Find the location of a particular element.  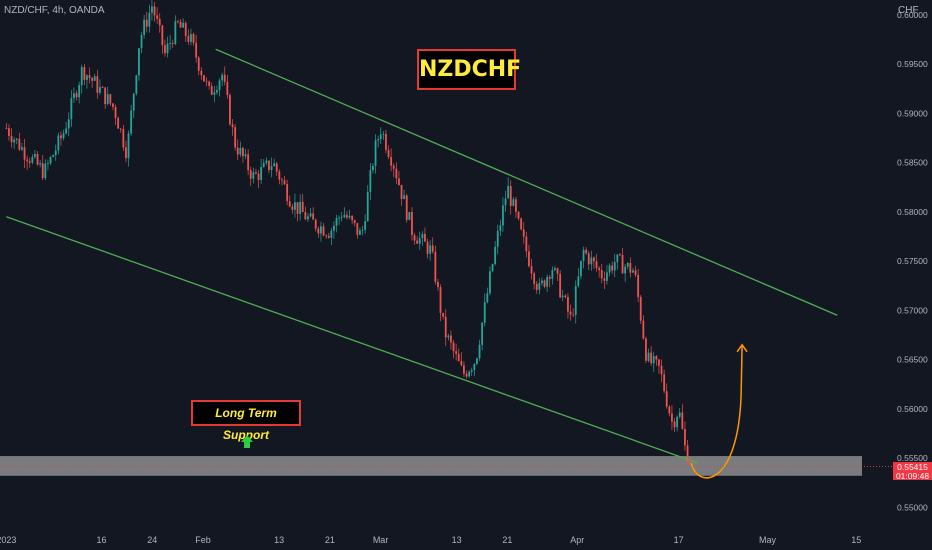

currency-label: CHF is located at coordinates (908, 10).